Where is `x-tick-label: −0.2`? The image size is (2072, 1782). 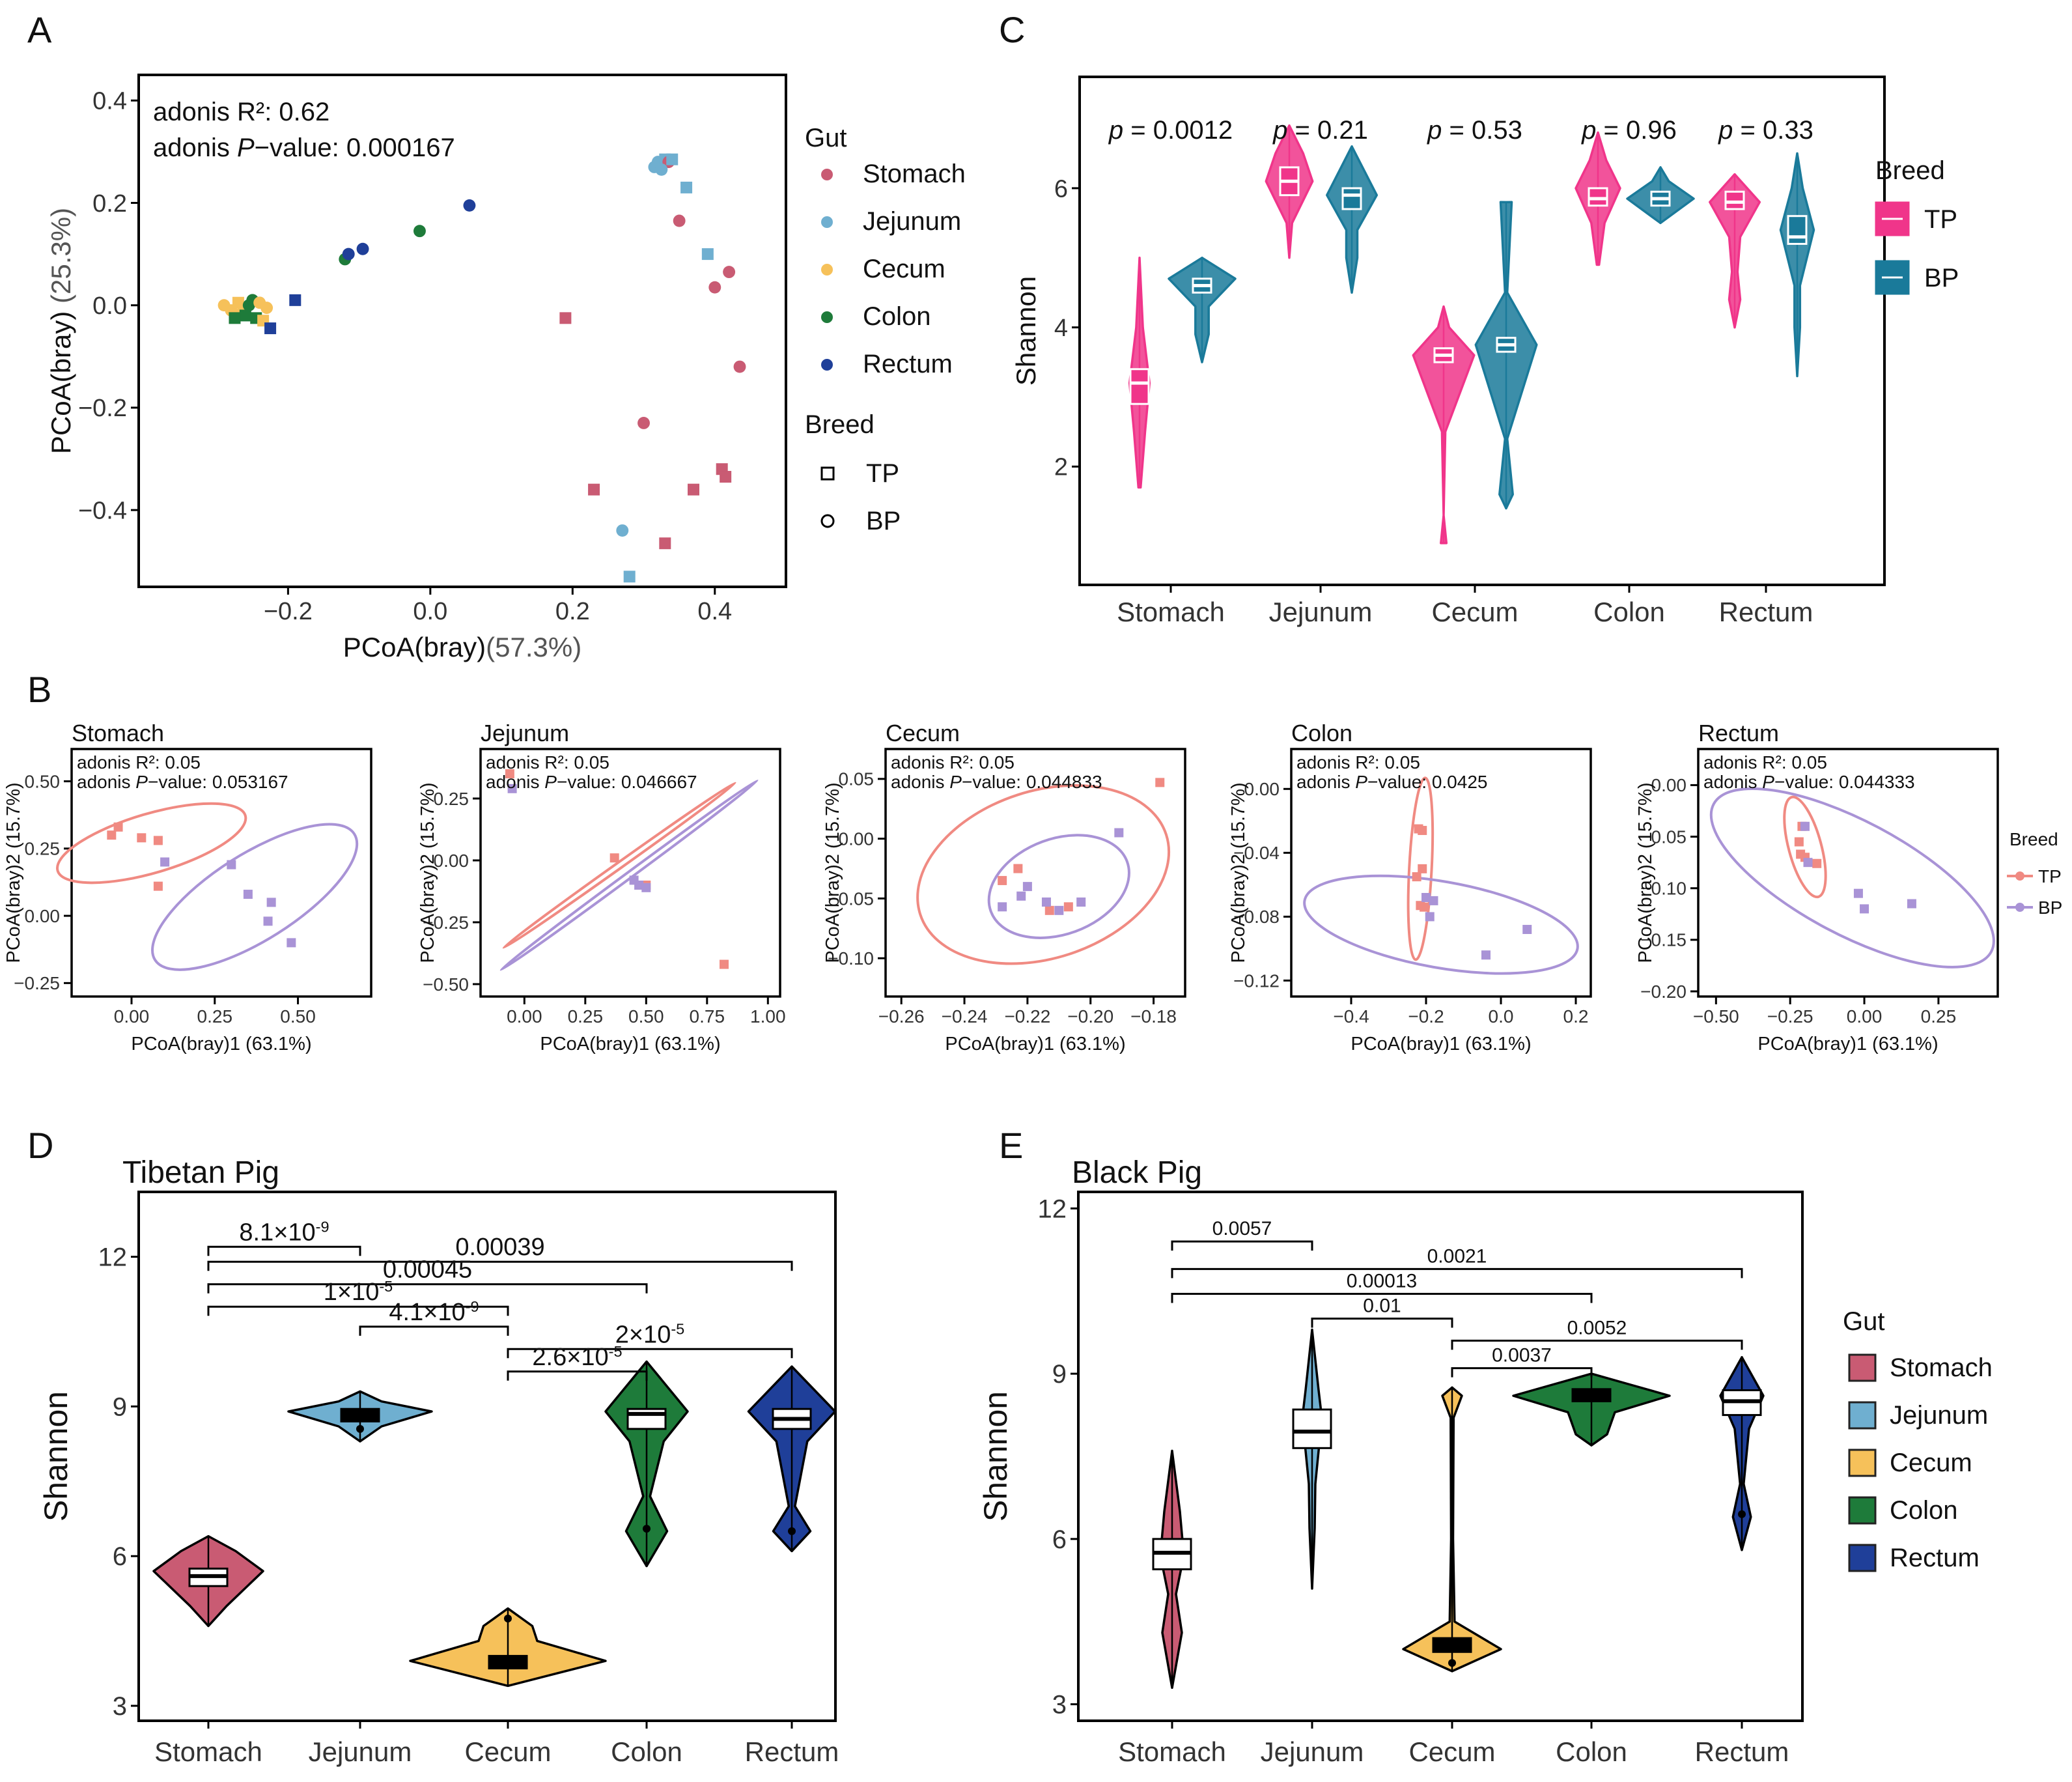
x-tick-label: −0.2 is located at coordinates (289, 611).